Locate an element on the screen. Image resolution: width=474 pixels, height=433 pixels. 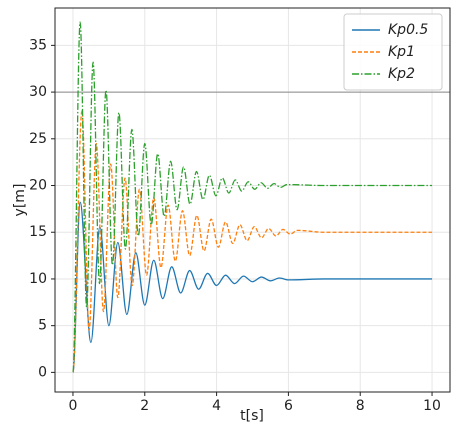
y-tick-label: 25 is located at coordinates (38, 139).